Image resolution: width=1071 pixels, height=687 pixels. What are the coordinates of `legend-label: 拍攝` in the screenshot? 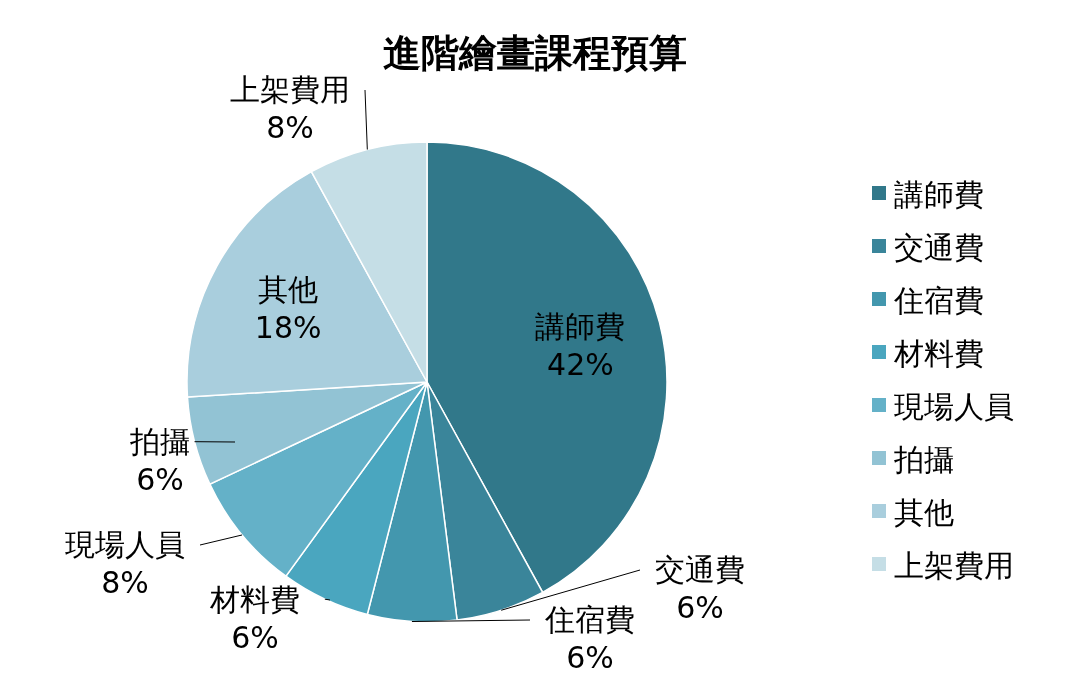 It's located at (923, 459).